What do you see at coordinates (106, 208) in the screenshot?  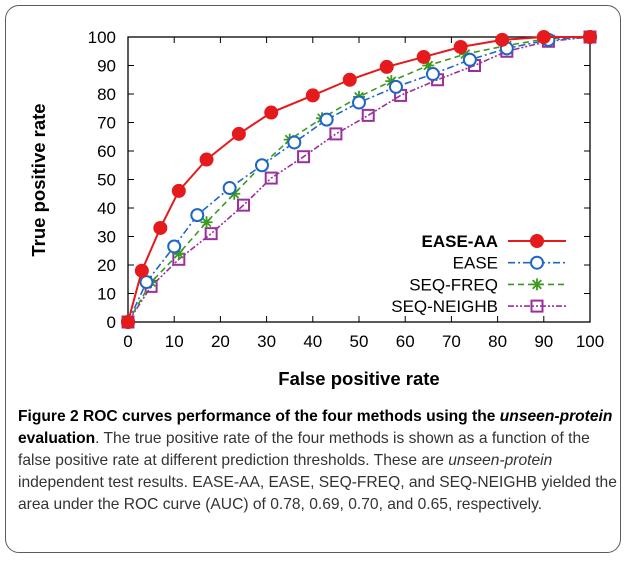 I see `y-tick-label: 40` at bounding box center [106, 208].